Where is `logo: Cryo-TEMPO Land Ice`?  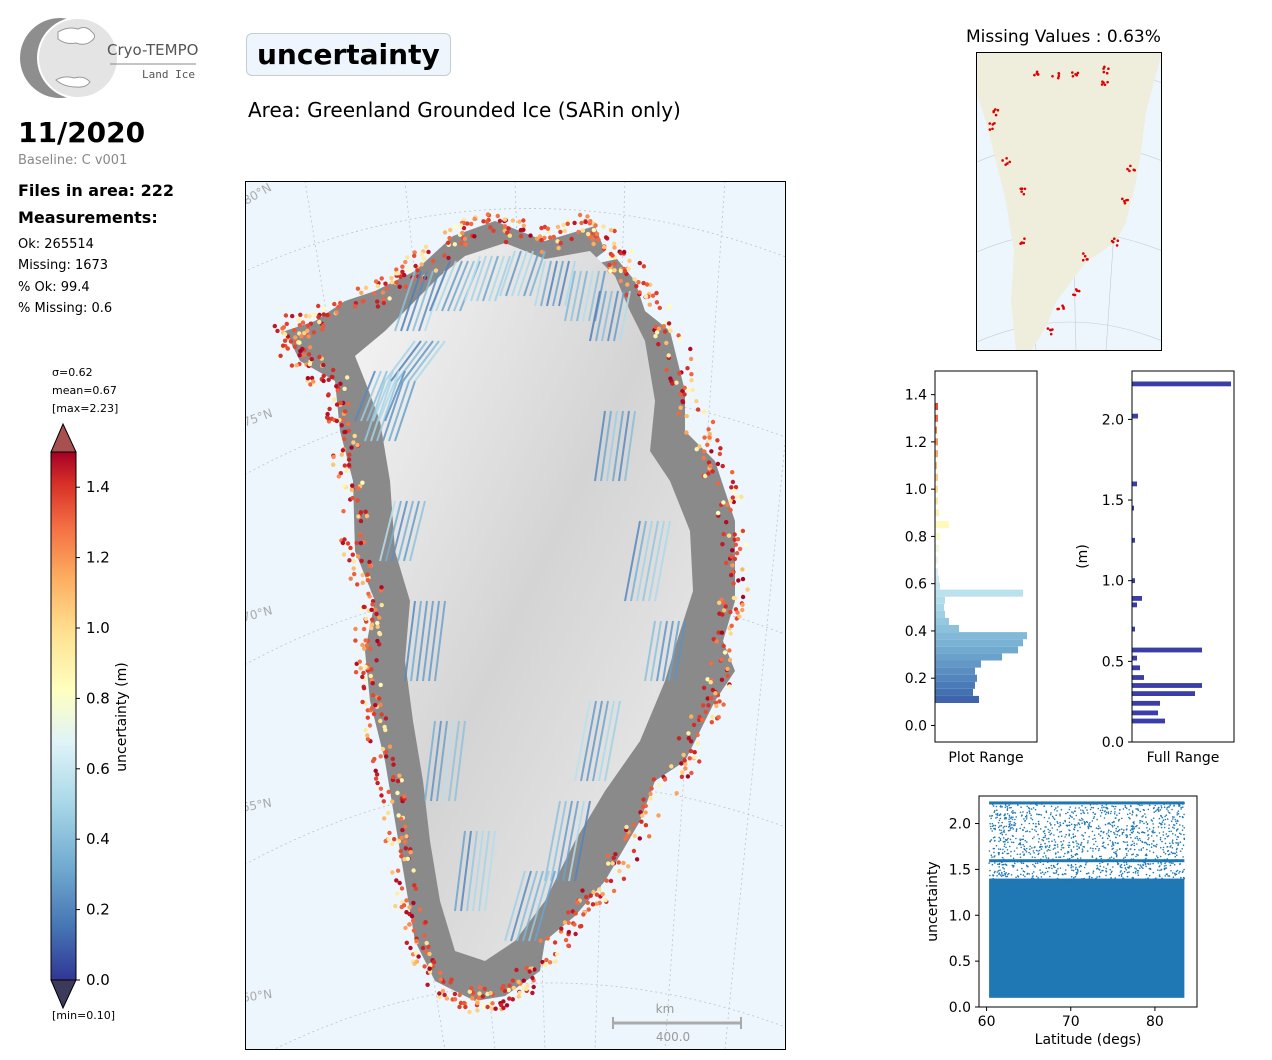 logo: Cryo-TEMPO Land Ice is located at coordinates (110, 58).